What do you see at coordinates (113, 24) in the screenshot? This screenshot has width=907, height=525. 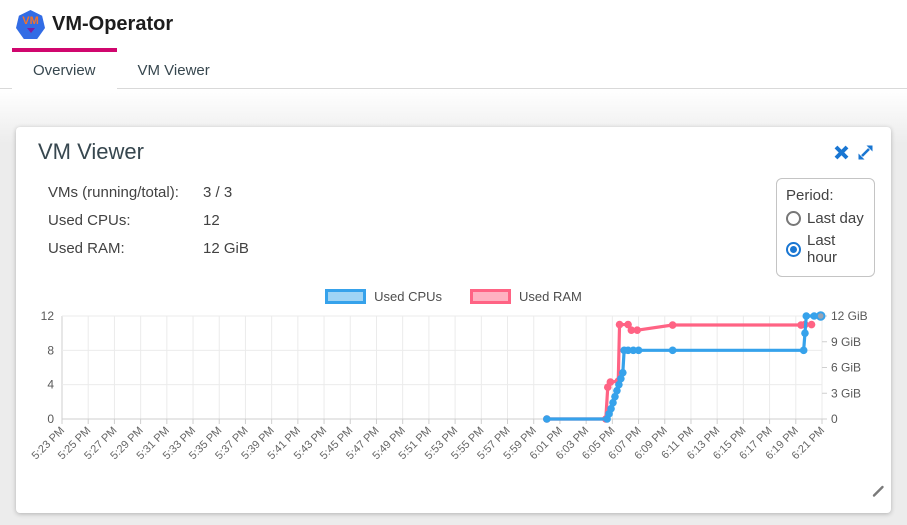 I see `app-title: VM-Operator` at bounding box center [113, 24].